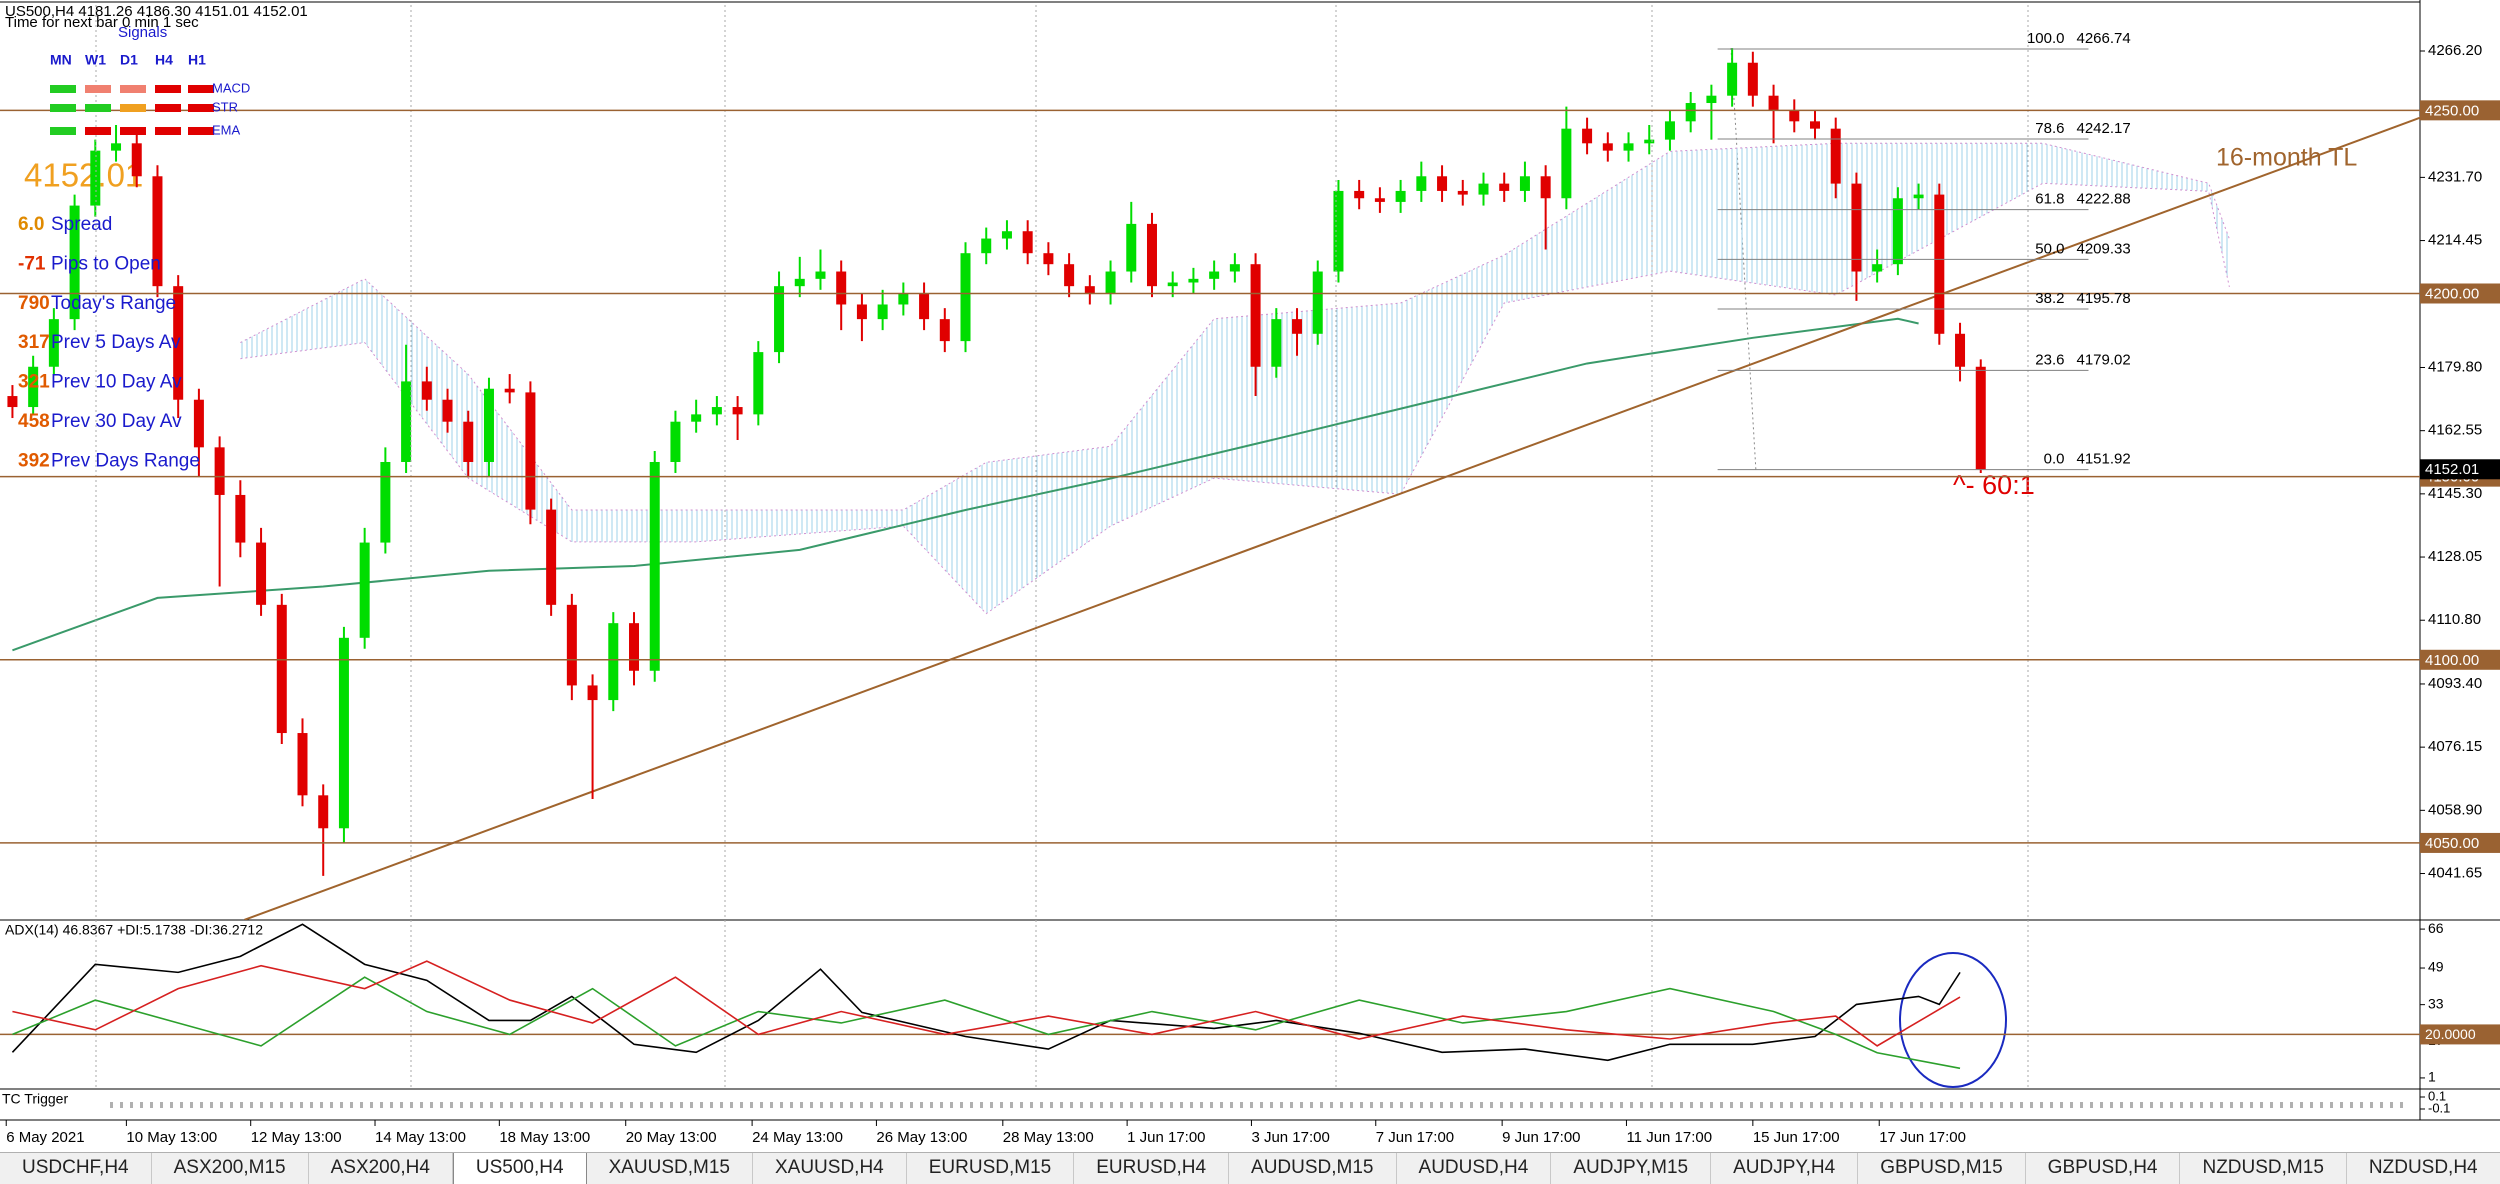  I want to click on tab: ASX200,M15, so click(230, 1168).